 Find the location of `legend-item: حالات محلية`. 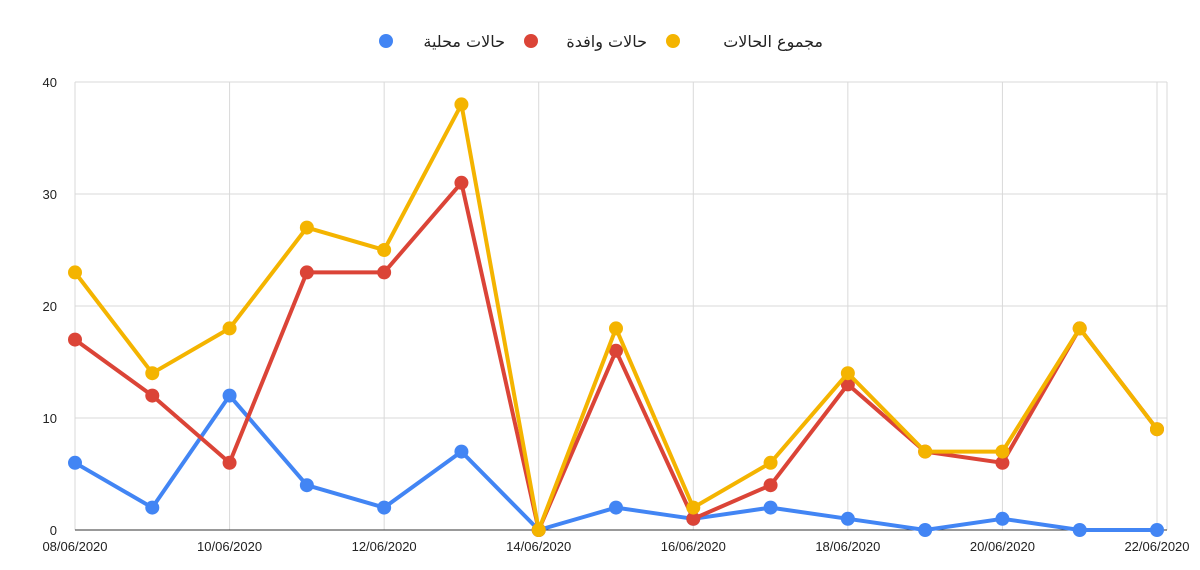

legend-item: حالات محلية is located at coordinates (442, 41).